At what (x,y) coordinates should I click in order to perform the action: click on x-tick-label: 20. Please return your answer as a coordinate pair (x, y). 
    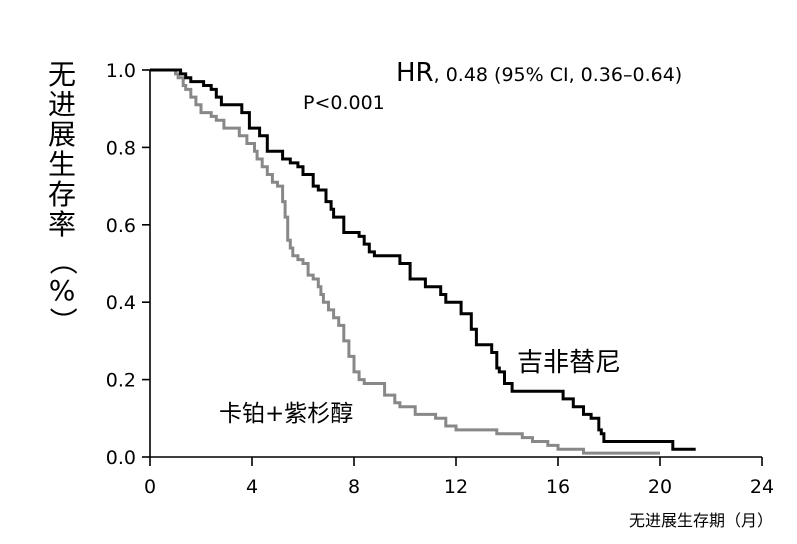
    Looking at the image, I should click on (660, 487).